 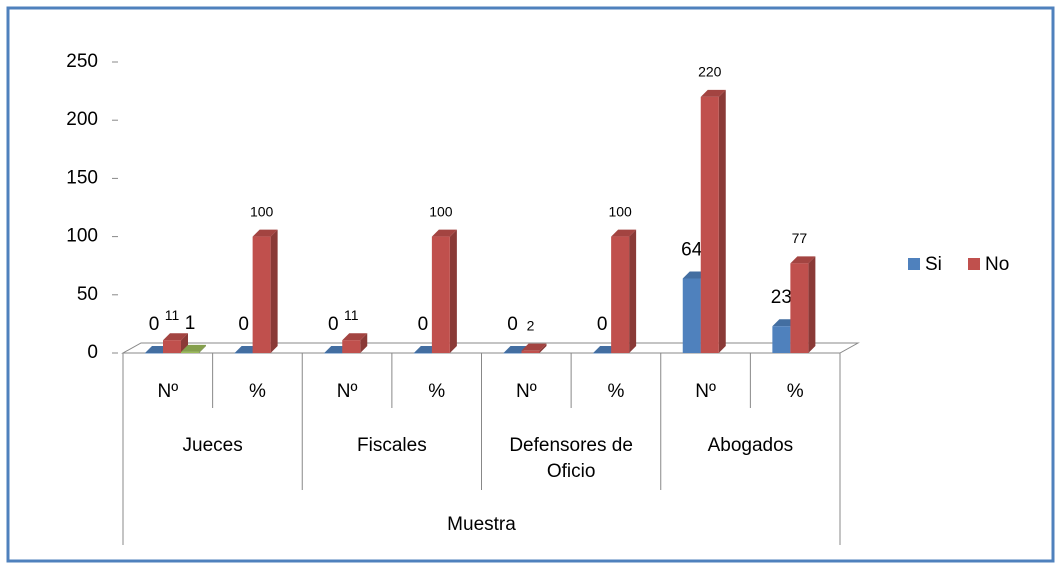 What do you see at coordinates (82, 61) in the screenshot?
I see `y-tick-label: 250` at bounding box center [82, 61].